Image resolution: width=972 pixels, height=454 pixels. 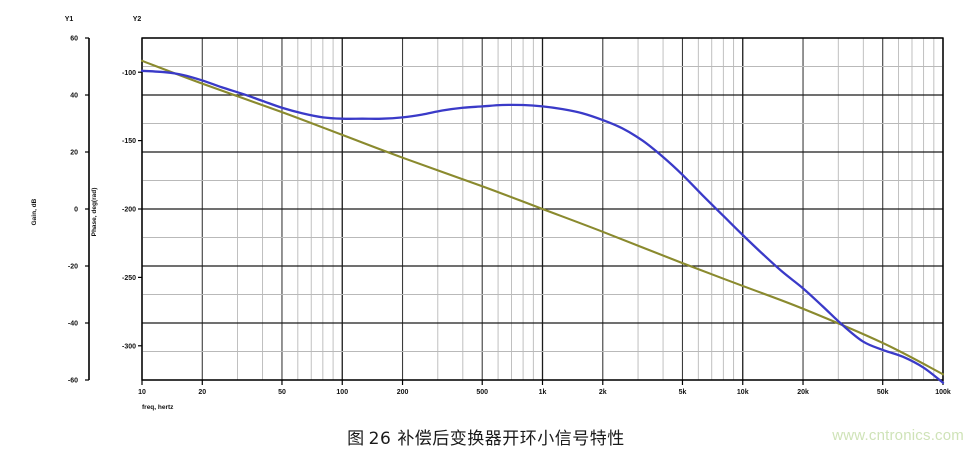 I want to click on frequency-tick-label: 10, so click(x=142, y=392).